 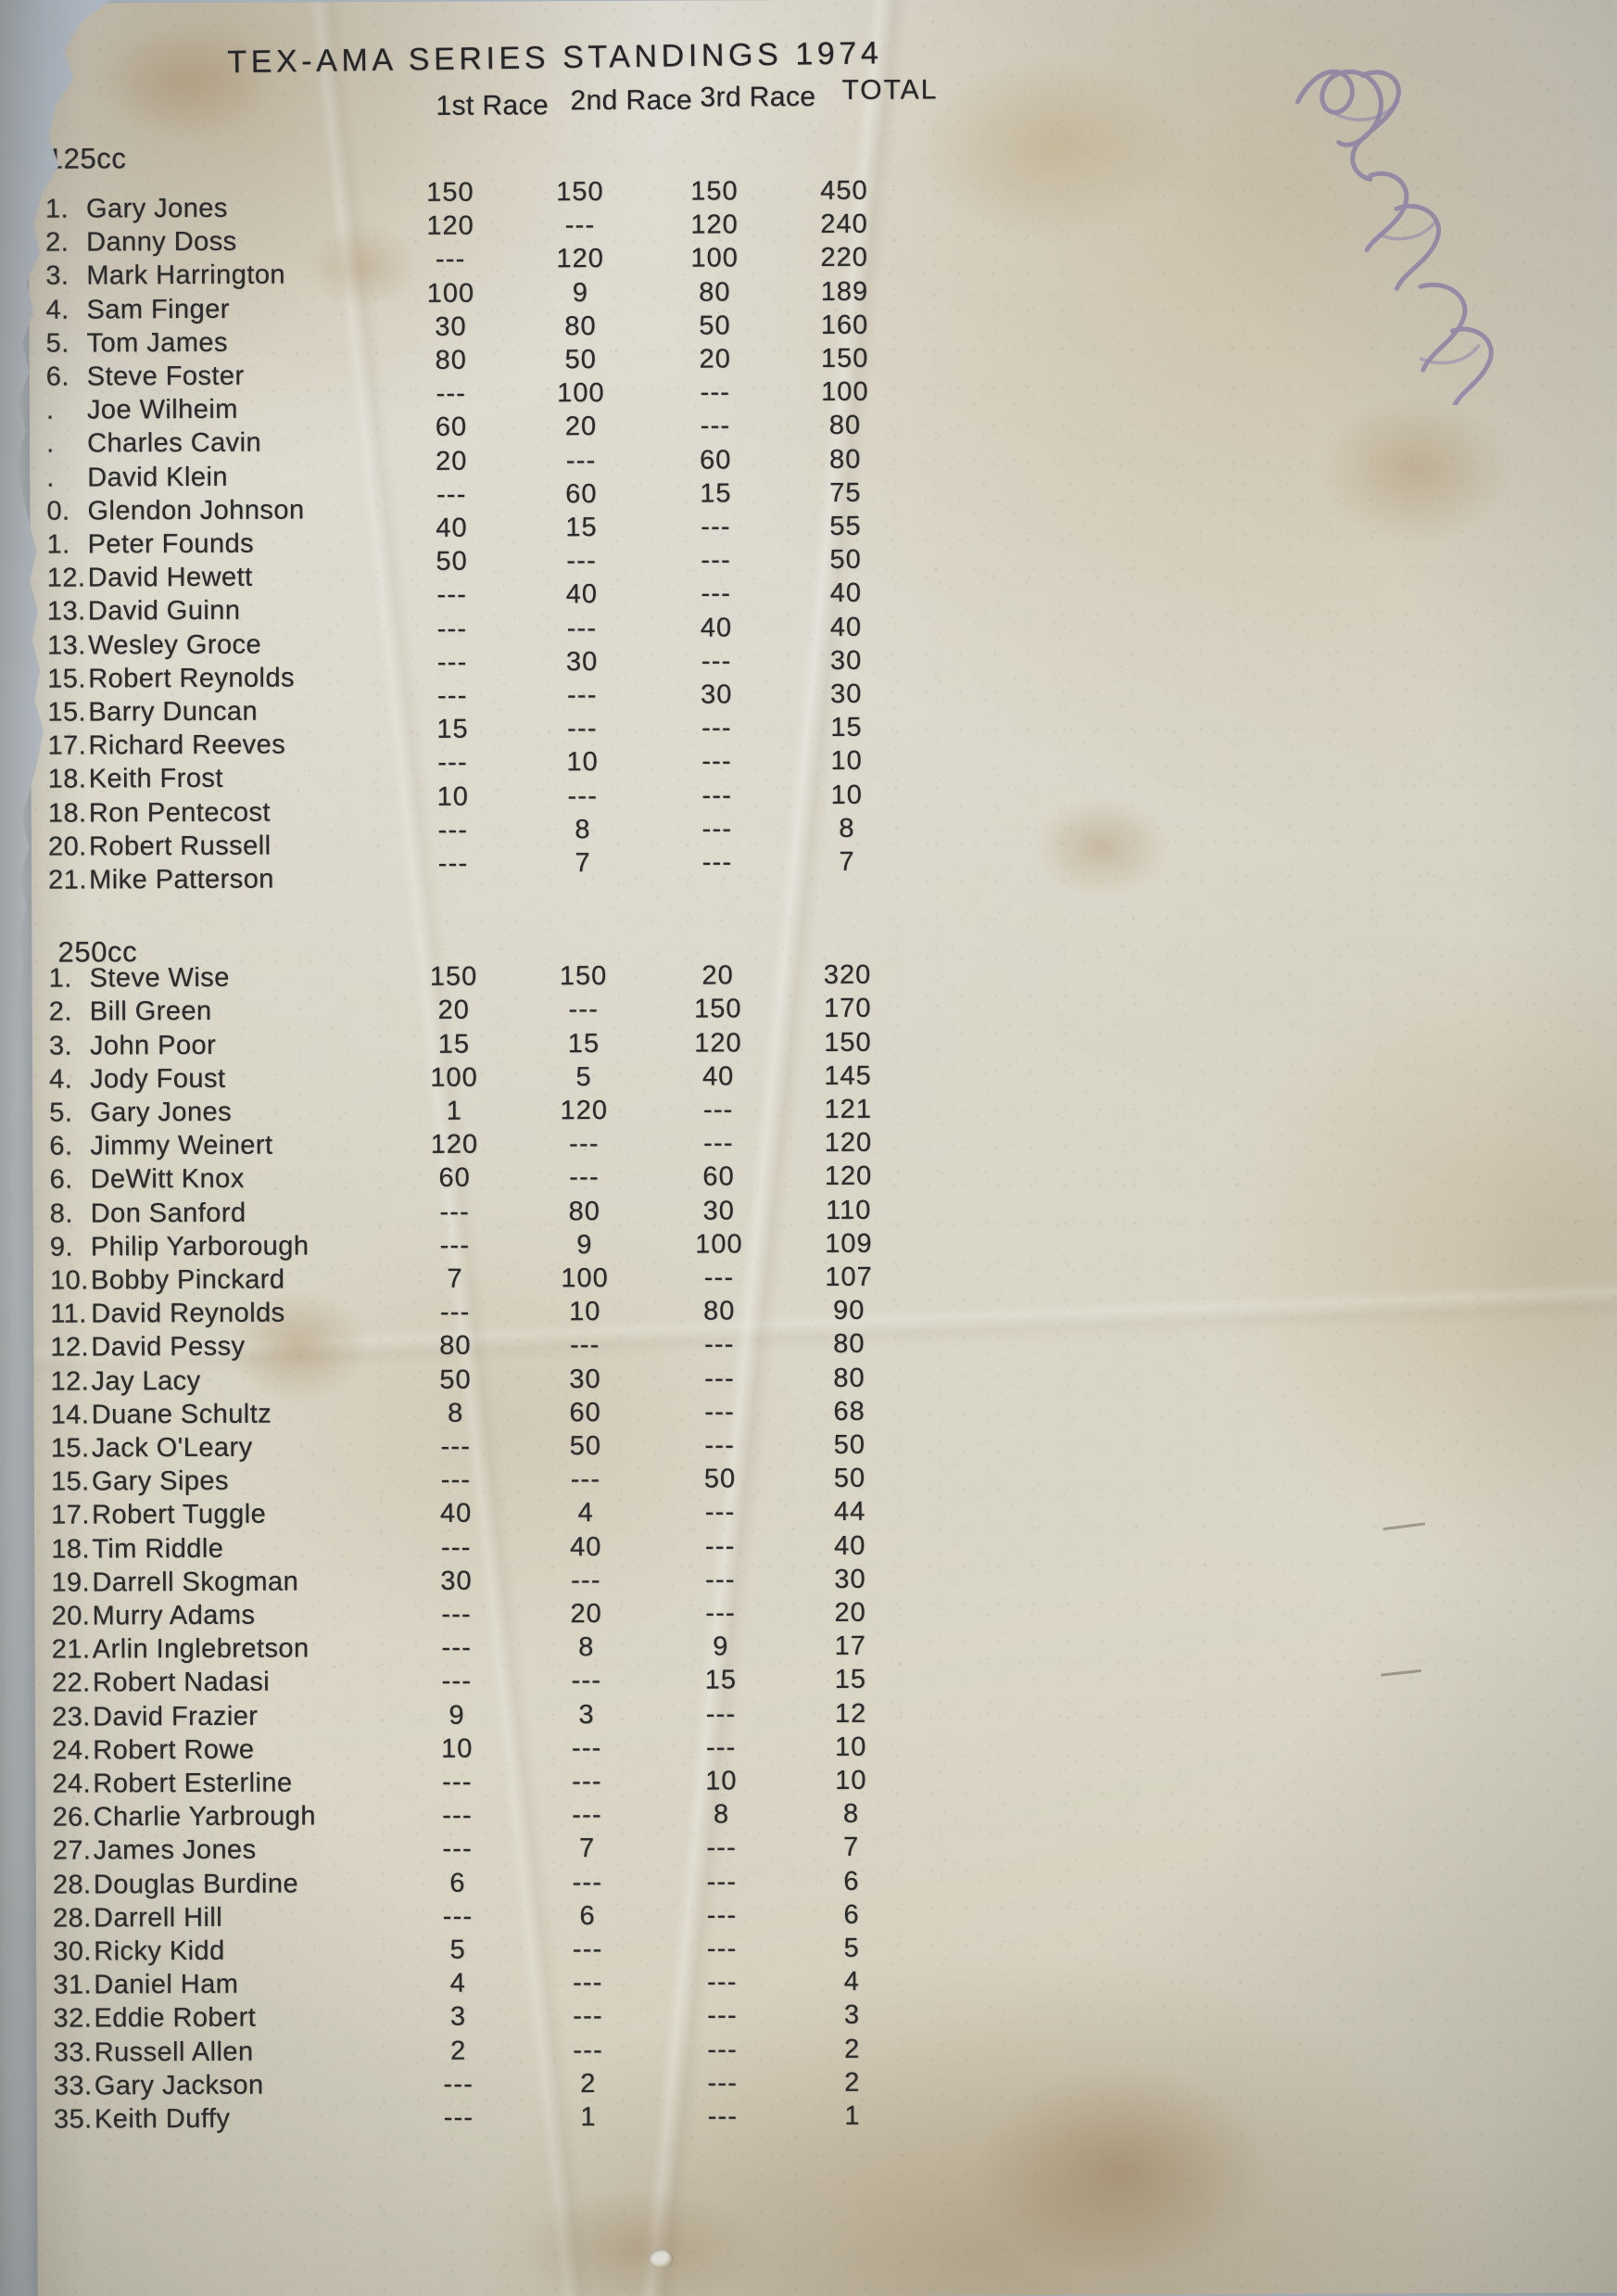 What do you see at coordinates (587, 1848) in the screenshot?
I see `row-cell-r2: 7` at bounding box center [587, 1848].